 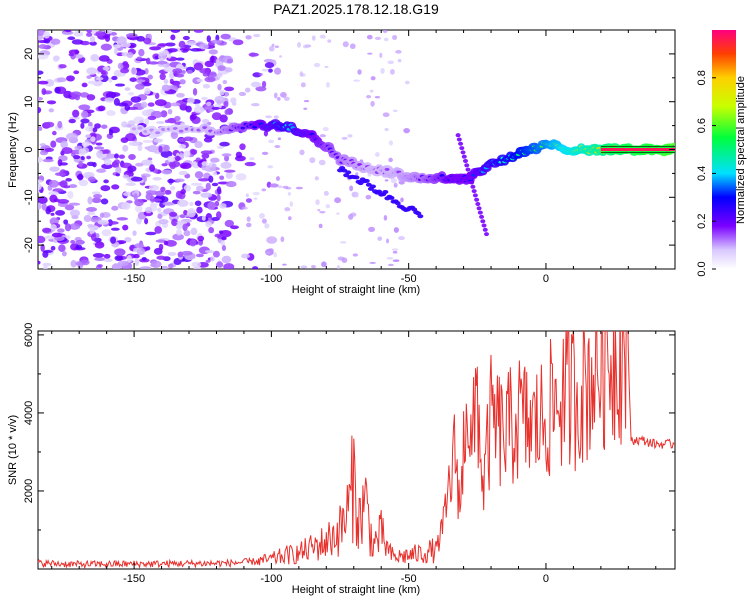 What do you see at coordinates (271, 579) in the screenshot?
I see `x-tick-label: -100` at bounding box center [271, 579].